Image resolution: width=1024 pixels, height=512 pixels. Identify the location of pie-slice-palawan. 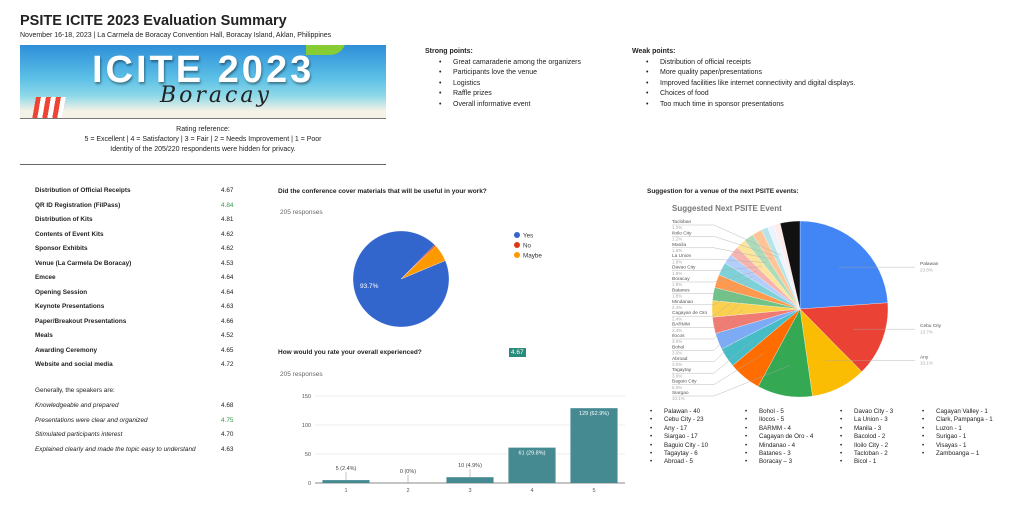
(843, 265).